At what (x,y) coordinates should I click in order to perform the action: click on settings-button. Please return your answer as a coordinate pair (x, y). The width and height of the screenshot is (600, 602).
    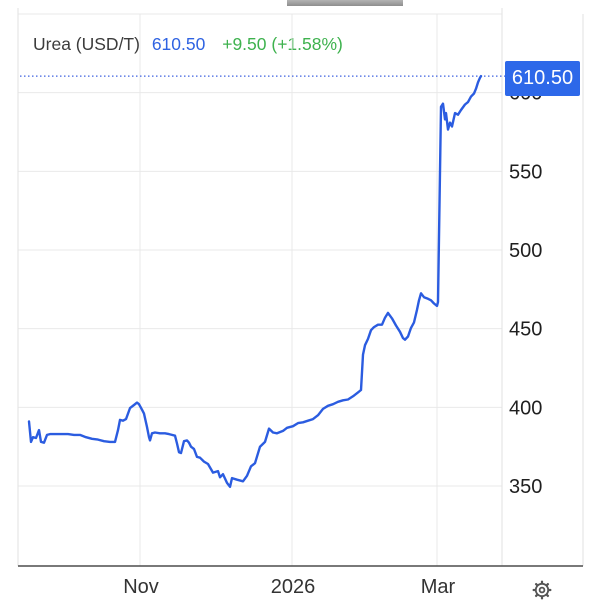
    Looking at the image, I should click on (542, 590).